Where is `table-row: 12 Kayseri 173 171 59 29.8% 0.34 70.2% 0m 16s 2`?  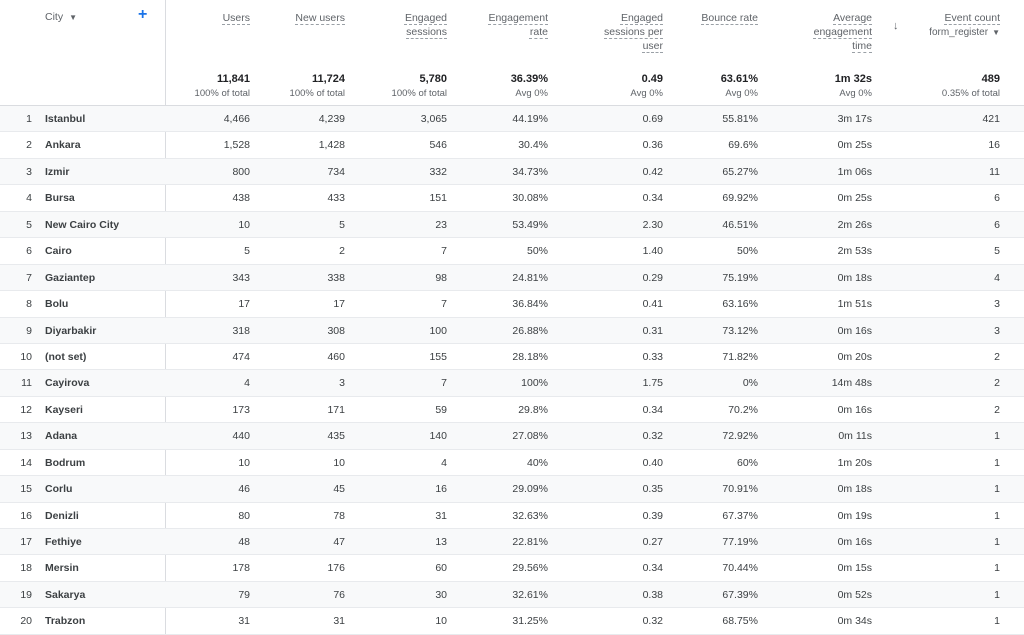
table-row: 12 Kayseri 173 171 59 29.8% 0.34 70.2% 0m 16s 2 is located at coordinates (512, 410).